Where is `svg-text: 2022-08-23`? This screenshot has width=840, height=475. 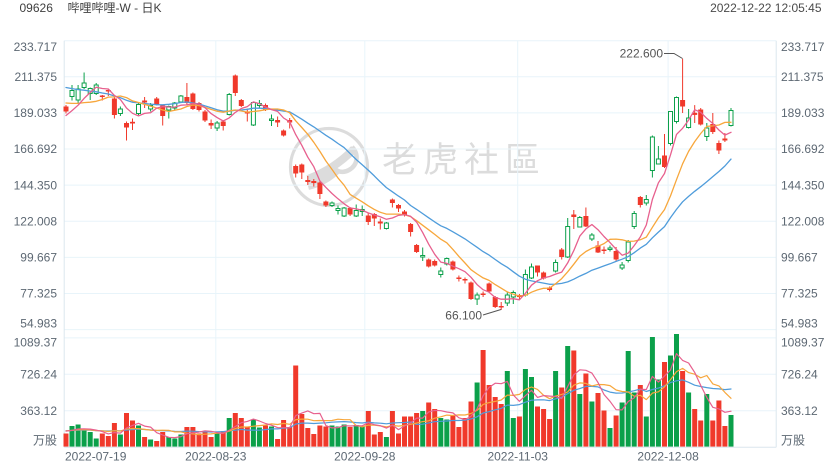
svg-text: 2022-08-23 is located at coordinates (216, 457).